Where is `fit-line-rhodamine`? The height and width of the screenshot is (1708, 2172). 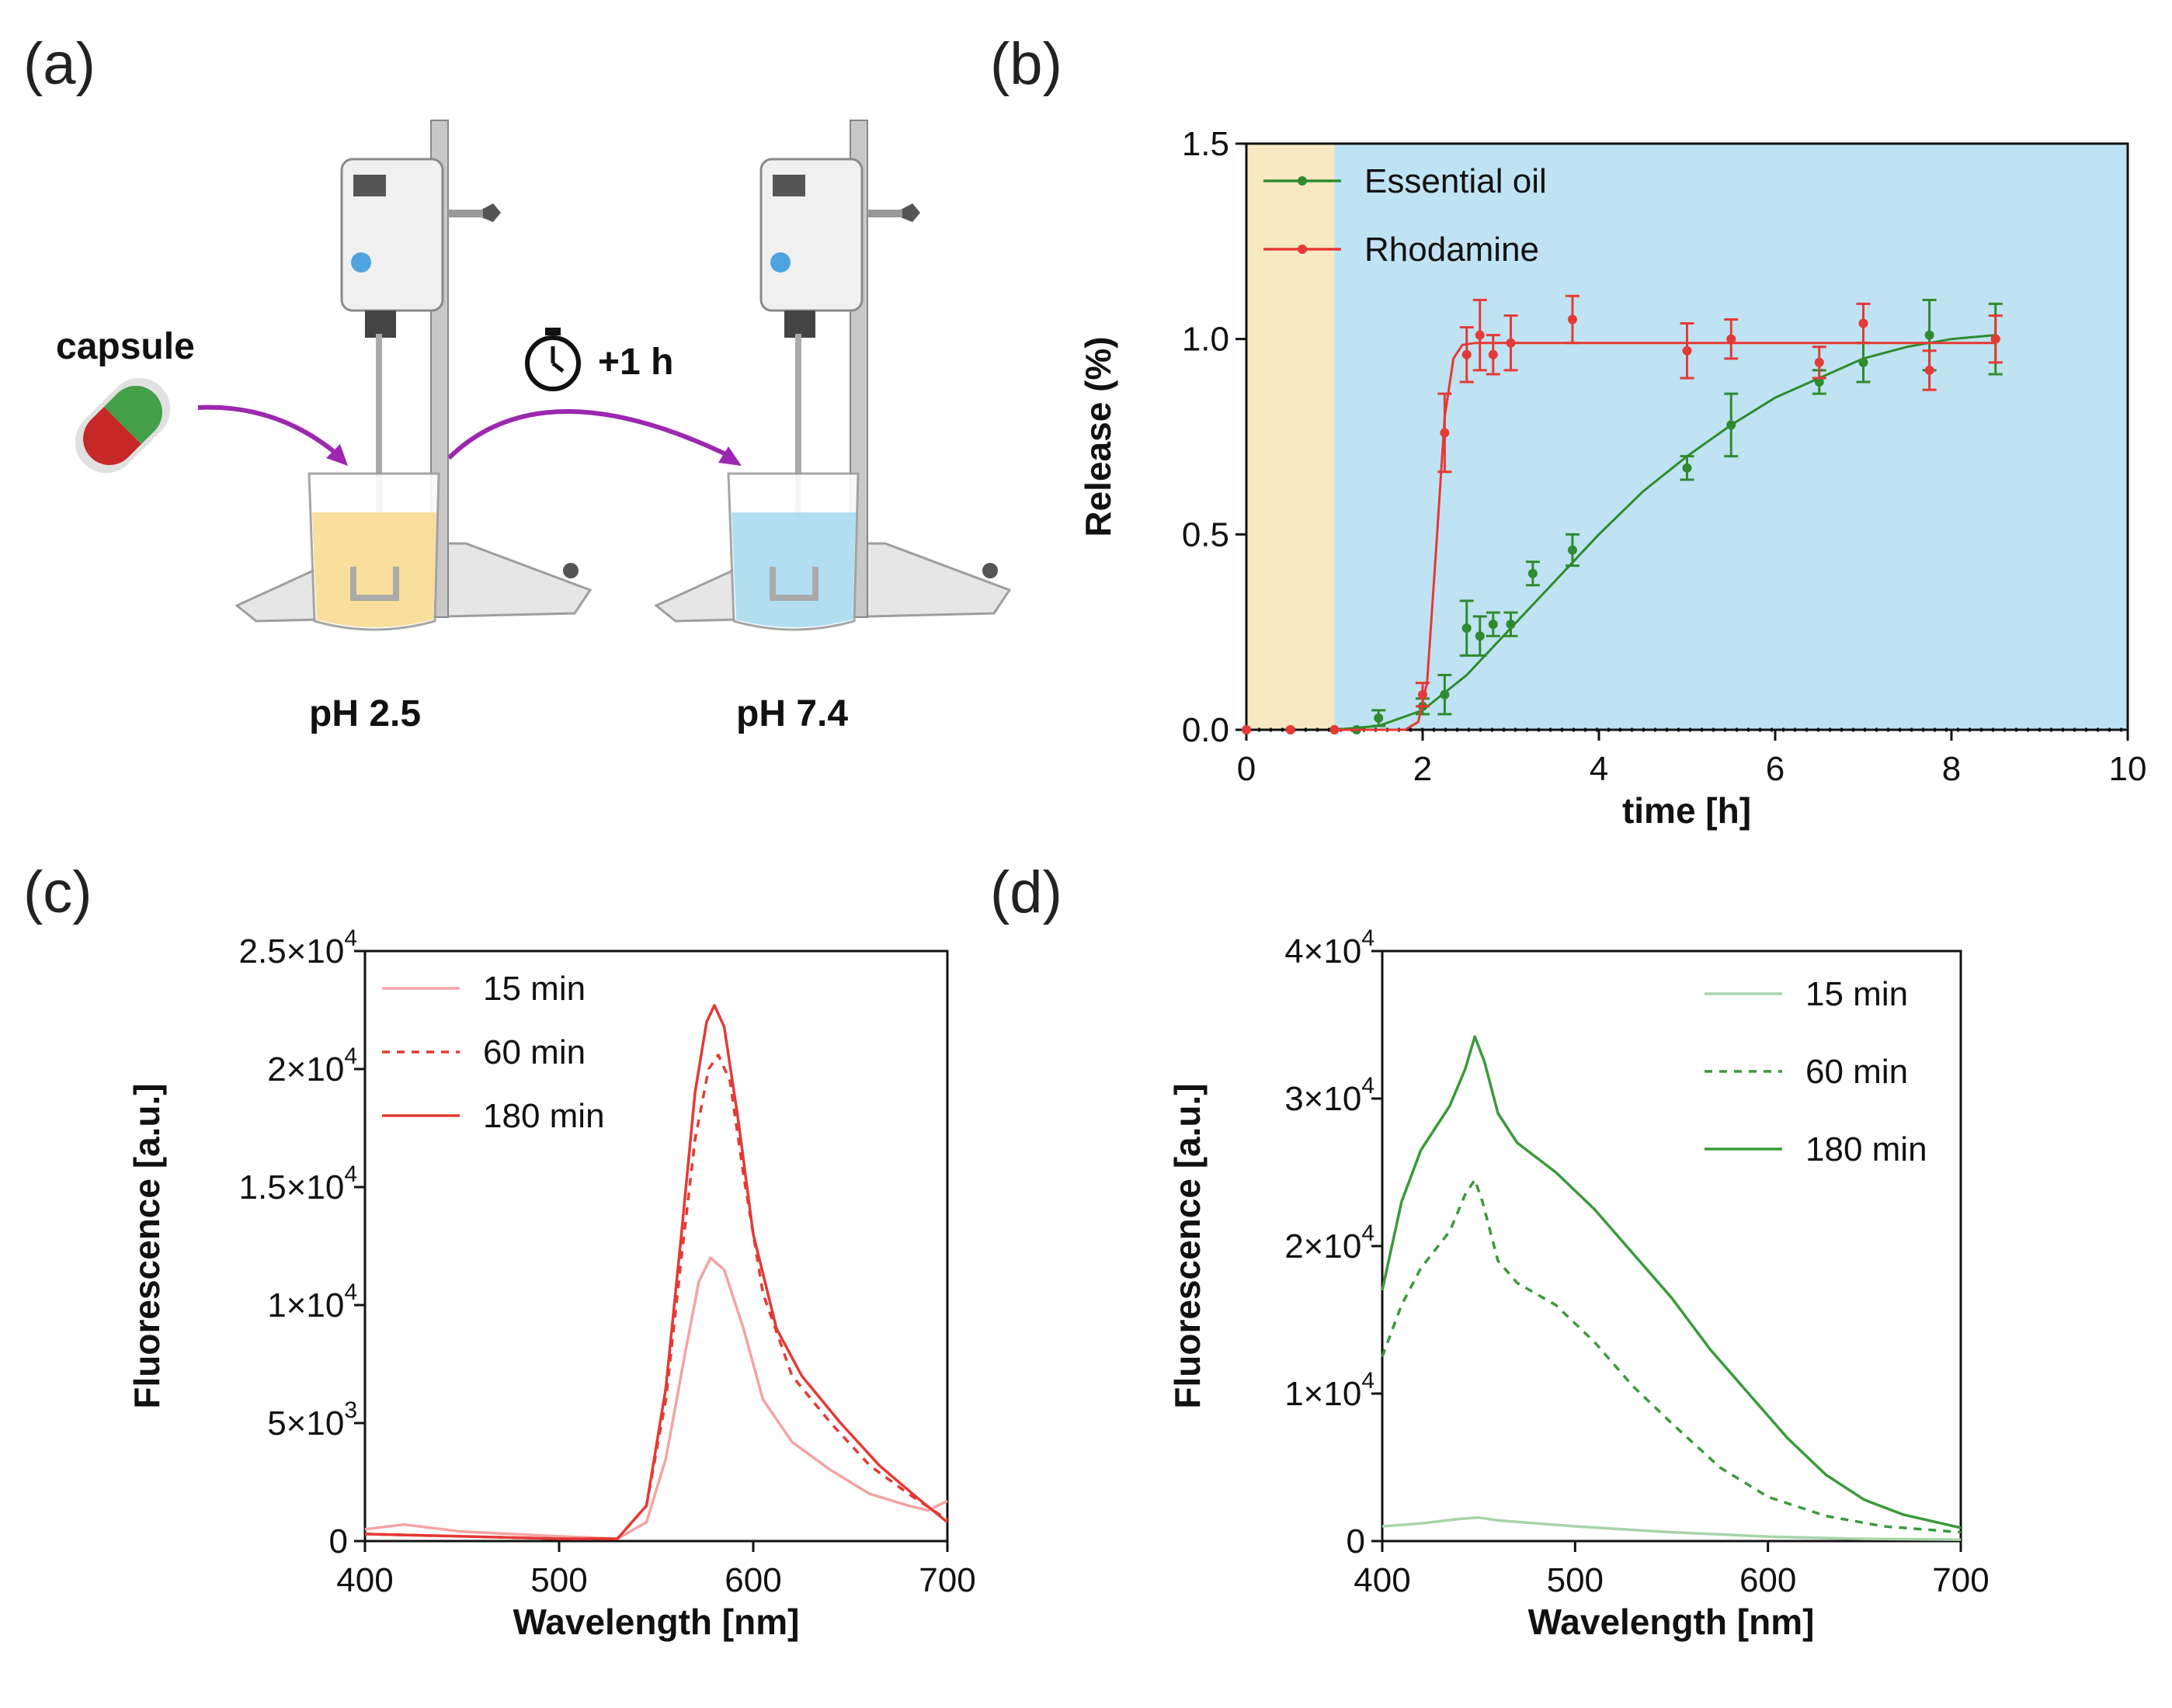
fit-line-rhodamine is located at coordinates (1665, 536).